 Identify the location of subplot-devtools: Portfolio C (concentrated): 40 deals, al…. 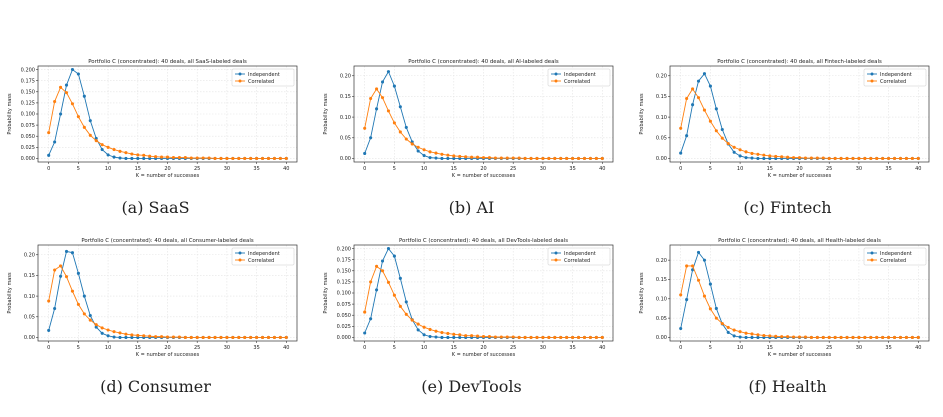
(471, 327).